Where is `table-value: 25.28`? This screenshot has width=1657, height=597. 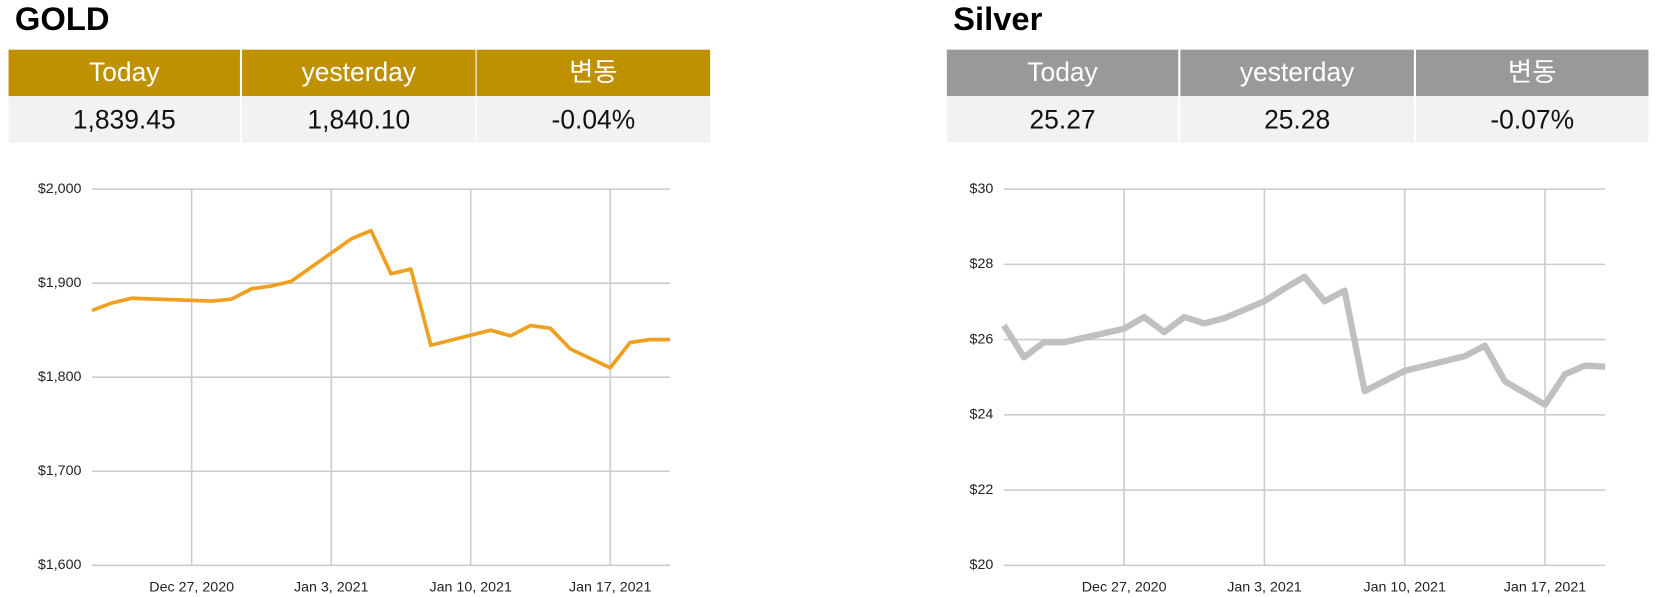 table-value: 25.28 is located at coordinates (1297, 119).